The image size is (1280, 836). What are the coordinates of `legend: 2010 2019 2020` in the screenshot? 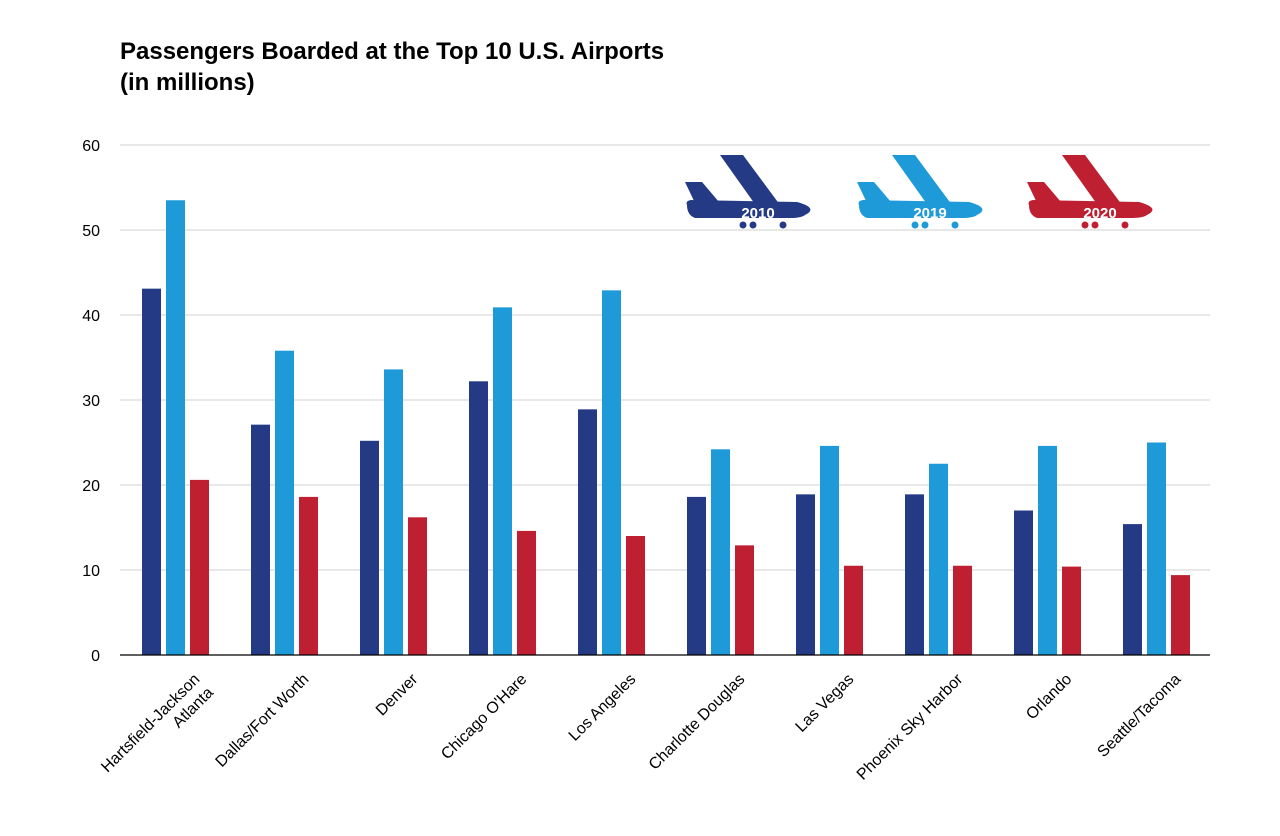 It's located at (919, 192).